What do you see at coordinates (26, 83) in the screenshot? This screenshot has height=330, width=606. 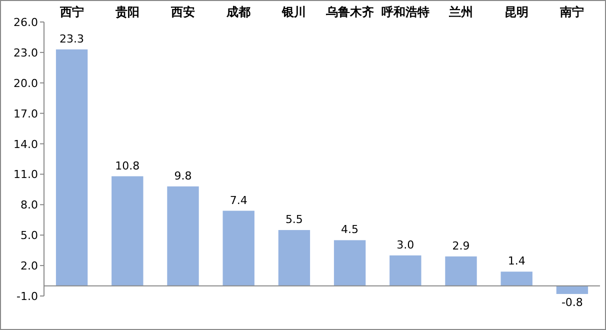 I see `y-tick-label: 20.0` at bounding box center [26, 83].